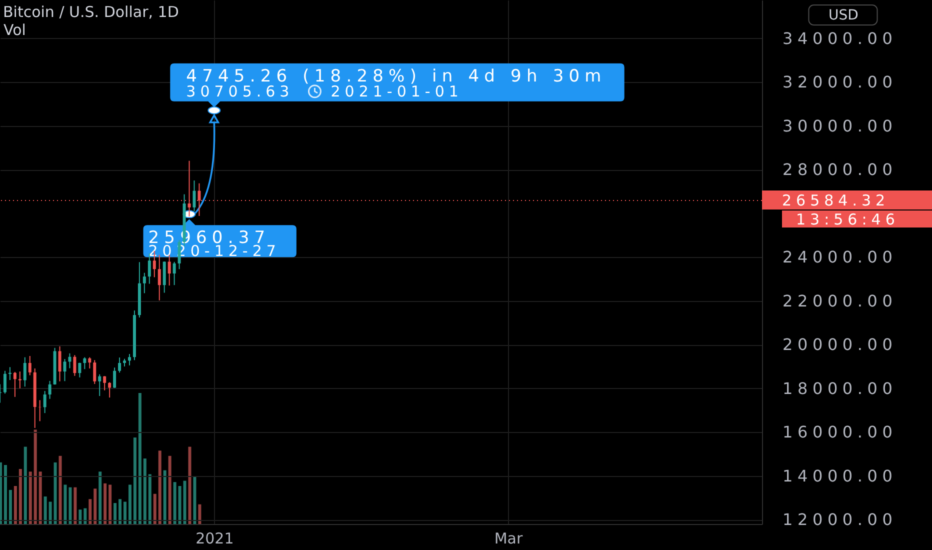  What do you see at coordinates (840, 38) in the screenshot?
I see `y-tick-label: 34000.00` at bounding box center [840, 38].